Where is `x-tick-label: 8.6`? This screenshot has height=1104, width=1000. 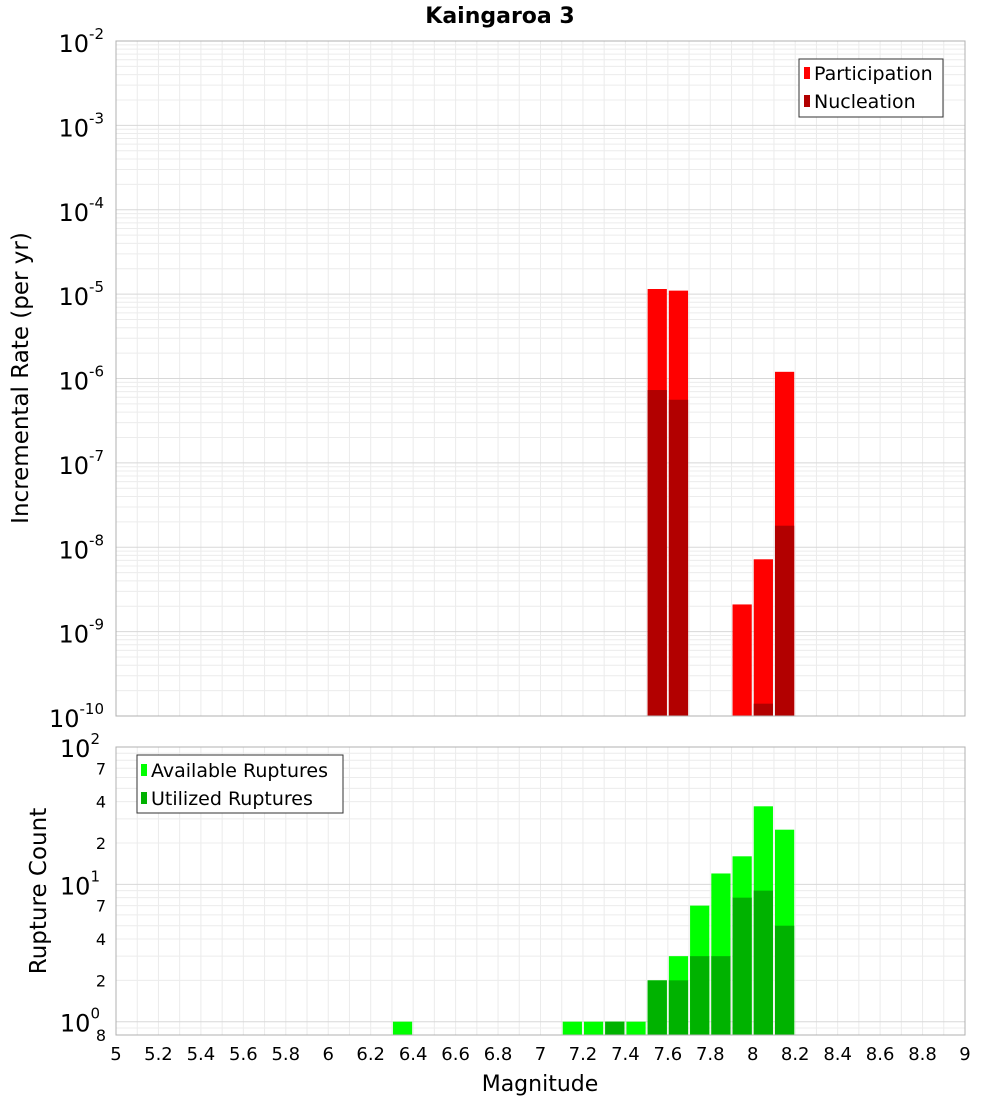
x-tick-label: 8.6 is located at coordinates (880, 1054).